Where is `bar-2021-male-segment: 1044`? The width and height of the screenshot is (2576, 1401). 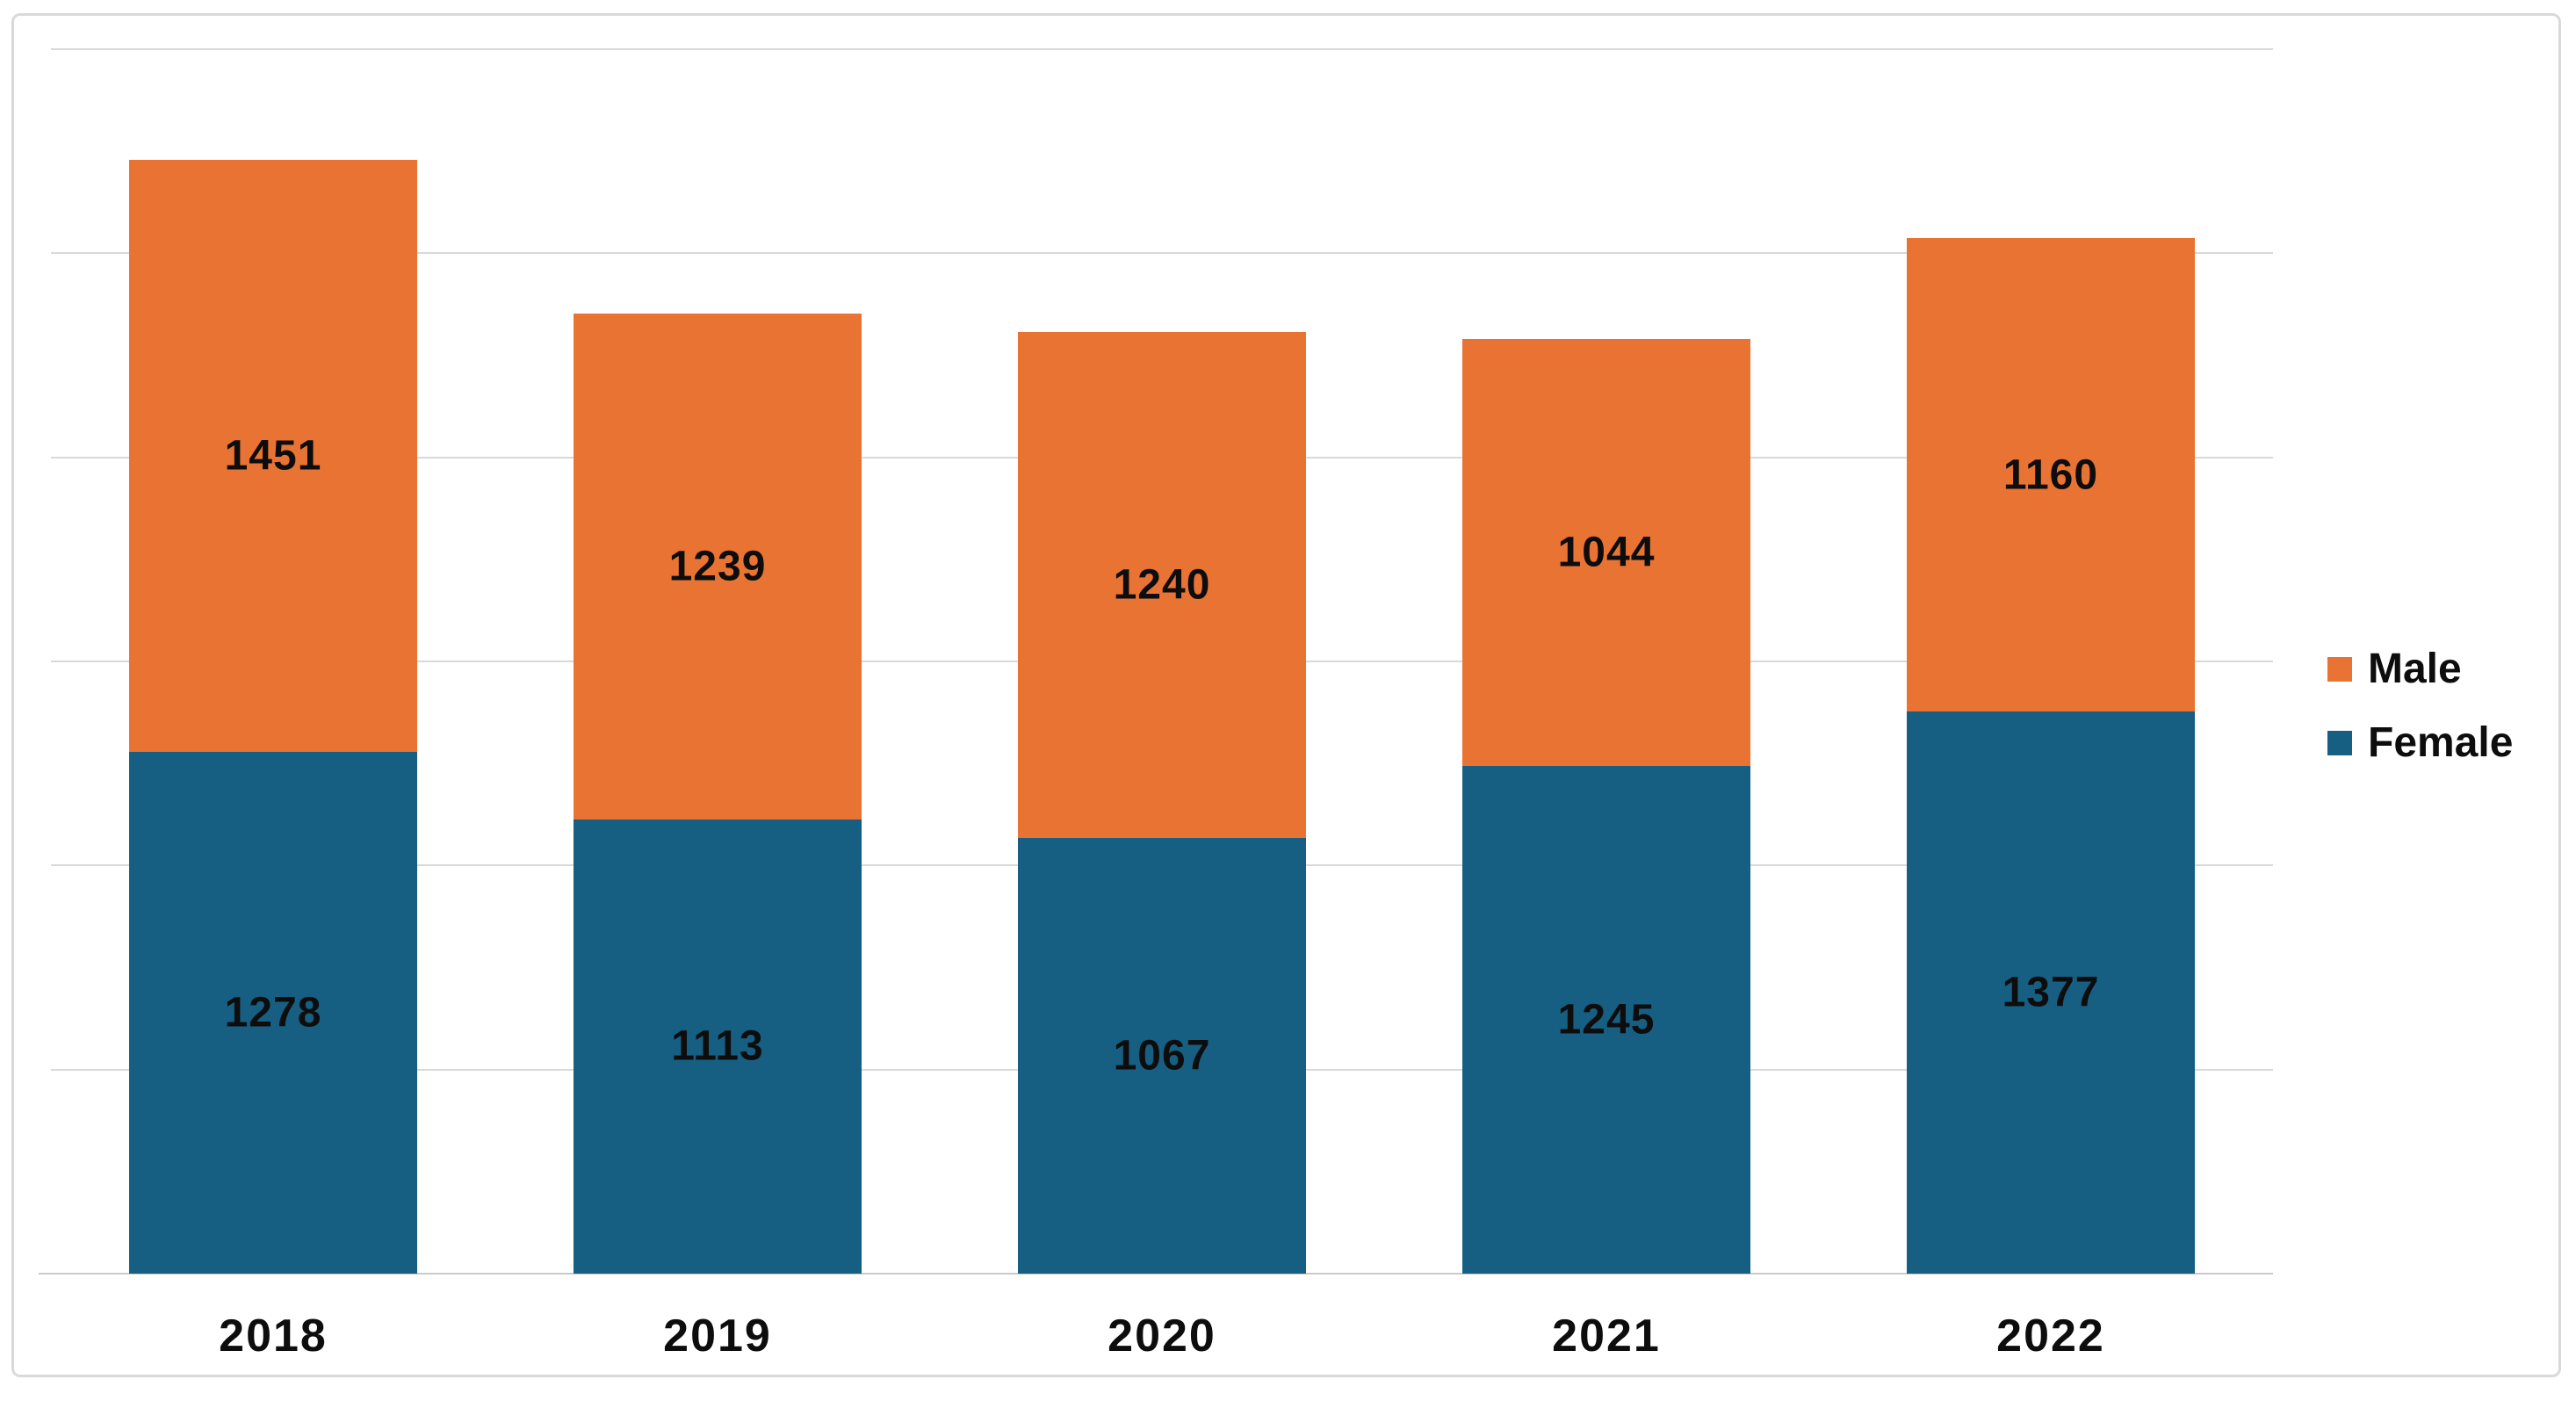
bar-2021-male-segment: 1044 is located at coordinates (1606, 552).